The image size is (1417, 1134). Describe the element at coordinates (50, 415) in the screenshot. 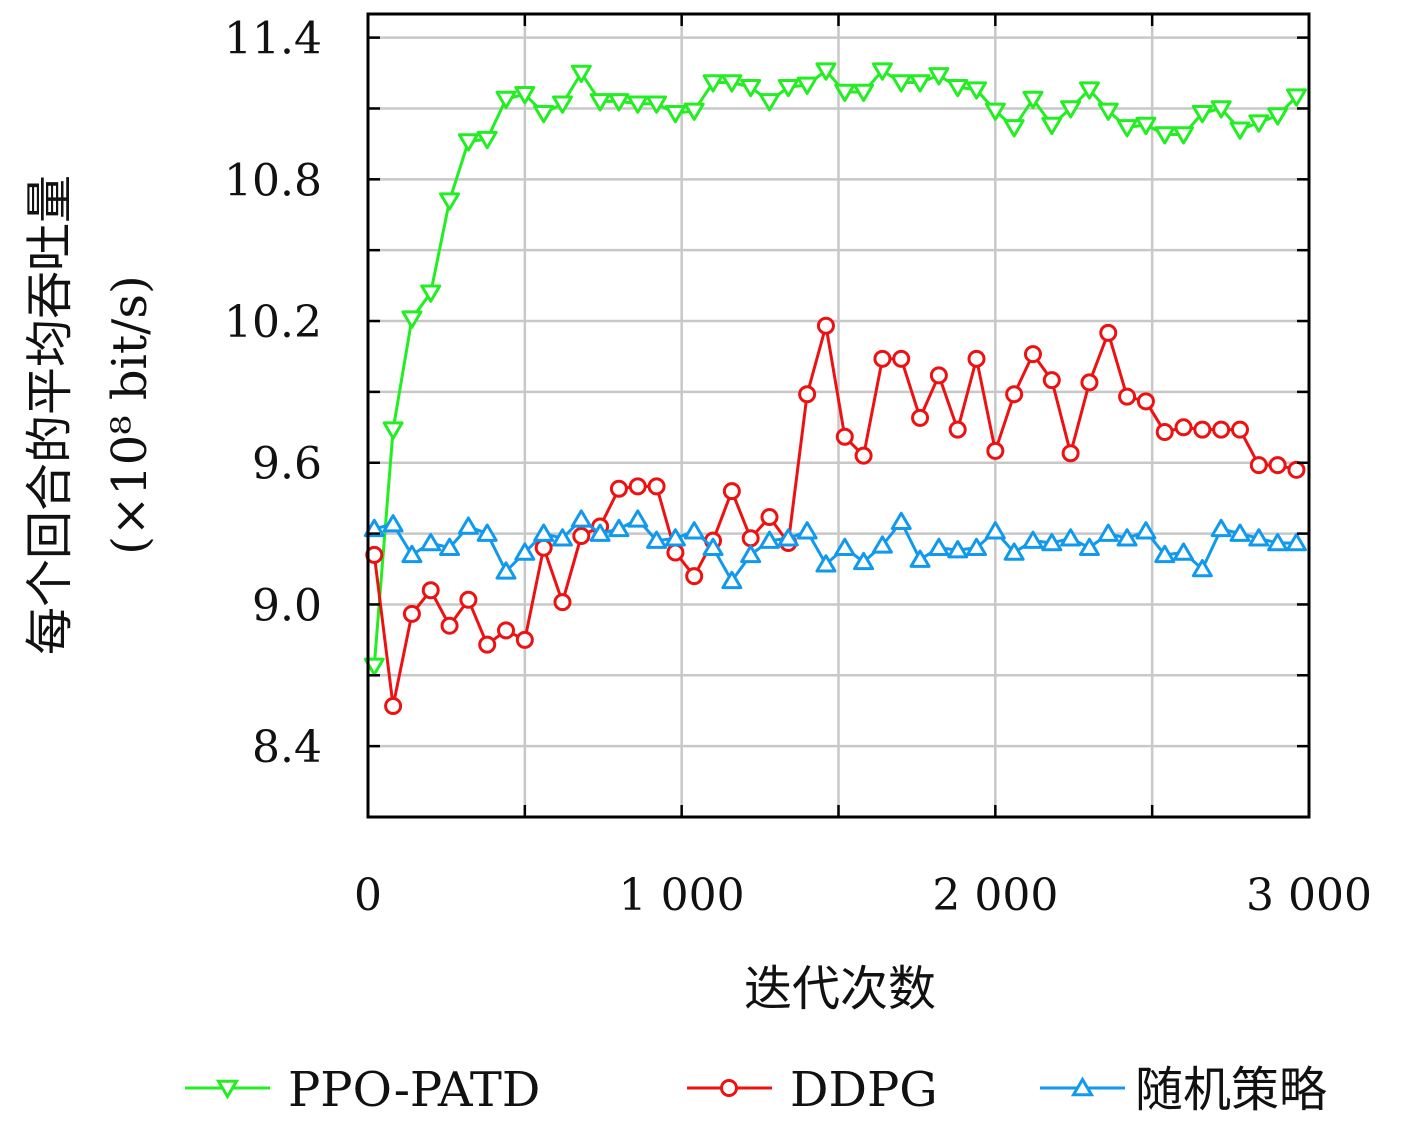

I see `y-axis-title-line1: 每个回合的平均吞吐量` at that location.